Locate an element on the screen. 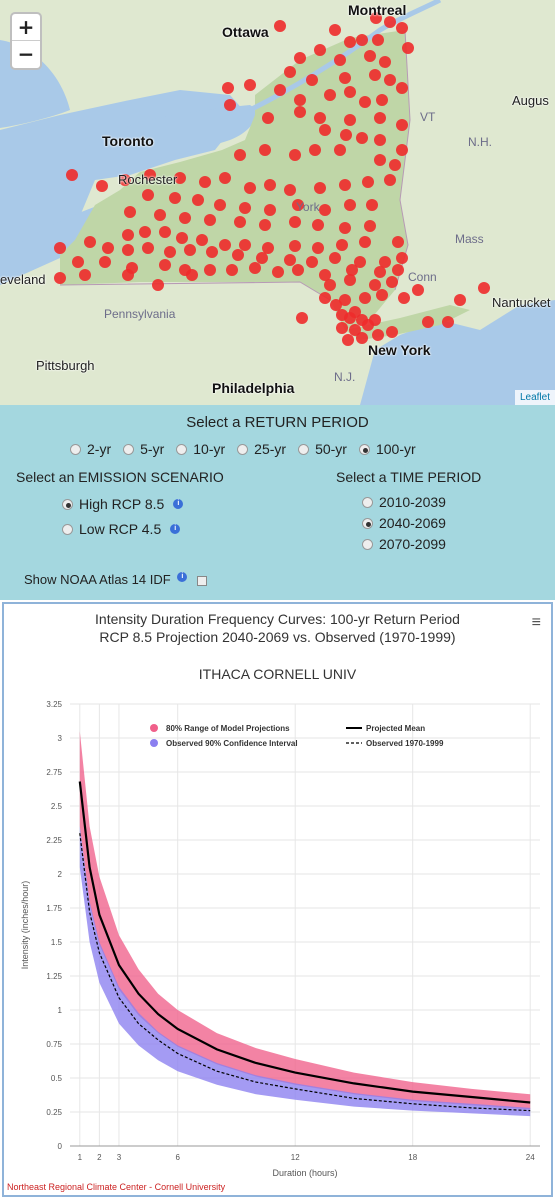 Image resolution: width=555 pixels, height=1199 pixels. return-period-option-50yr: 50-yr is located at coordinates (322, 449).